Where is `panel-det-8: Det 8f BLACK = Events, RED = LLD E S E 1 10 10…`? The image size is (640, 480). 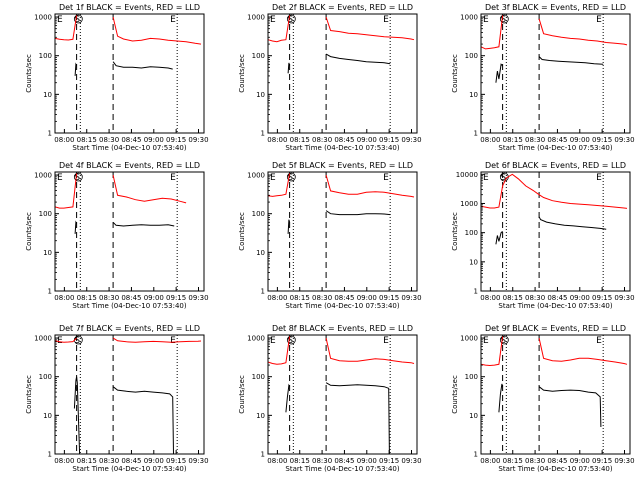
panel-det-8: Det 8f BLACK = Events, RED = LLD E S E 1 10 10… is located at coordinates (330, 398).